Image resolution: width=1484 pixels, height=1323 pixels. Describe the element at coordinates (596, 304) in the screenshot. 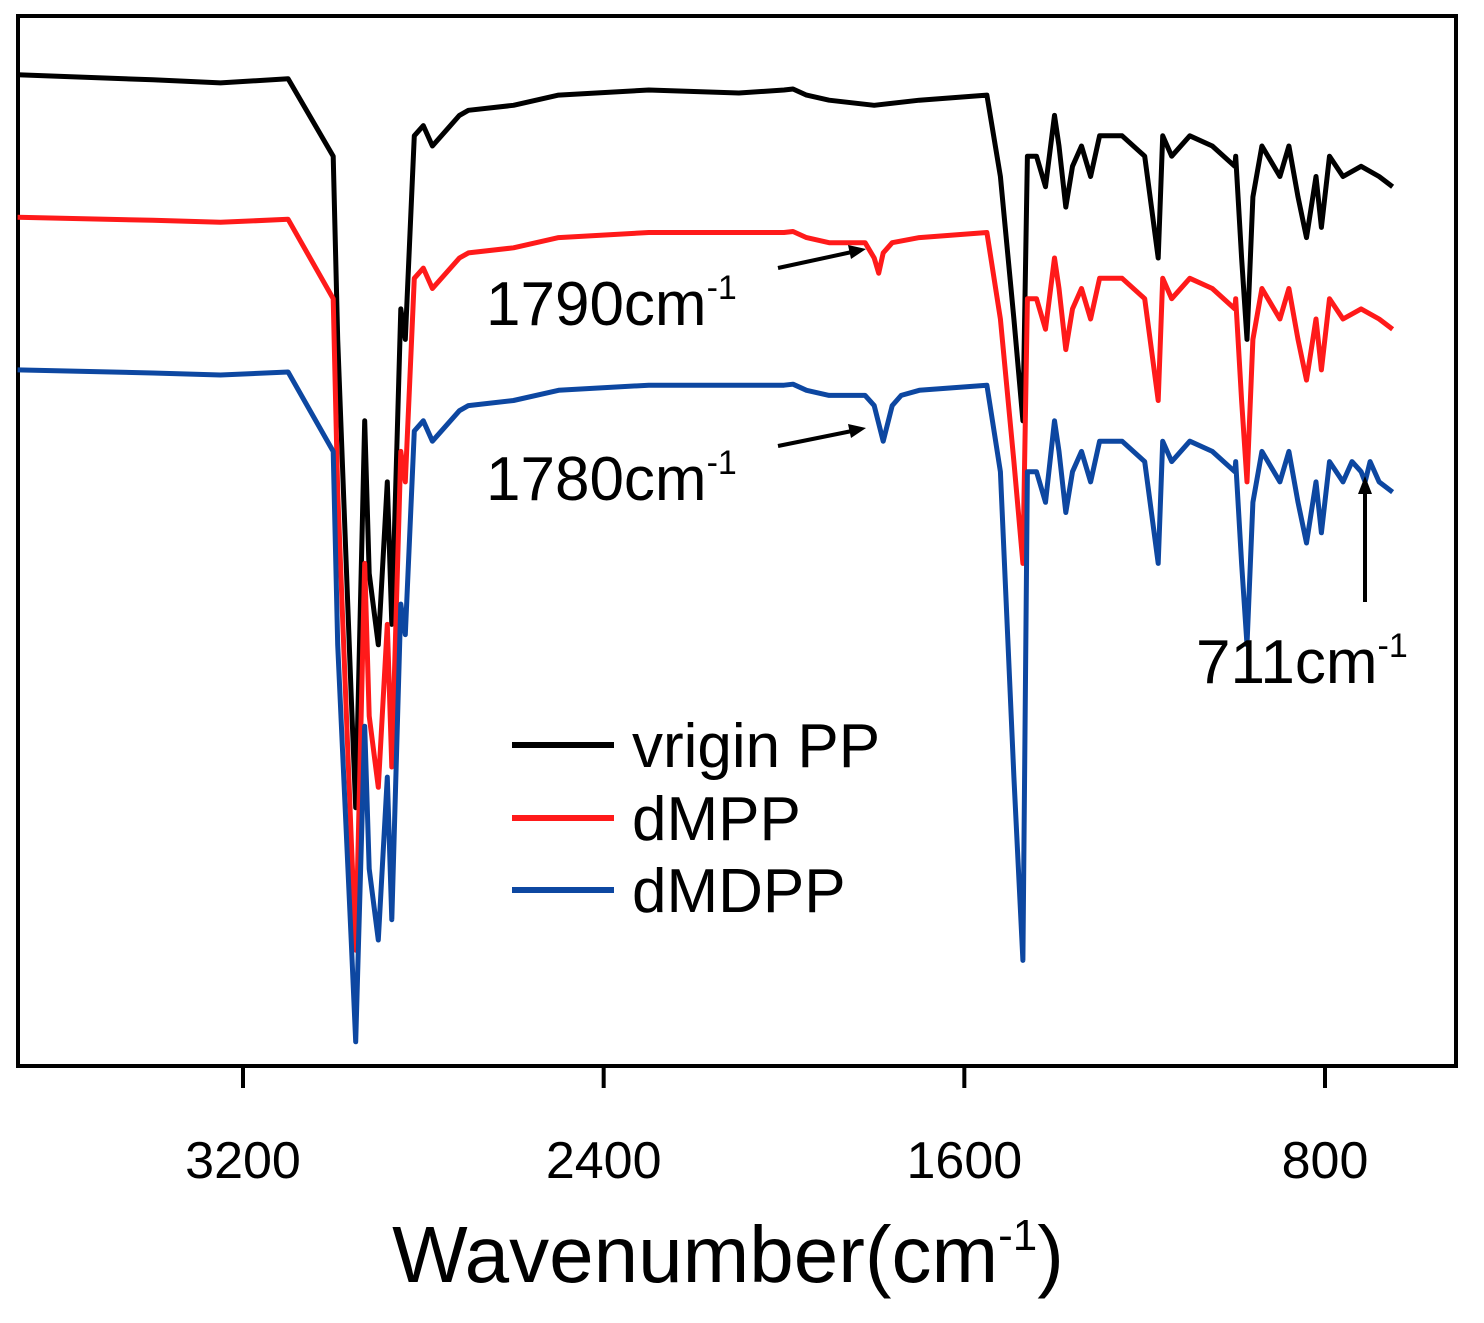

I see `annotation-1790-text: 1790cm` at that location.